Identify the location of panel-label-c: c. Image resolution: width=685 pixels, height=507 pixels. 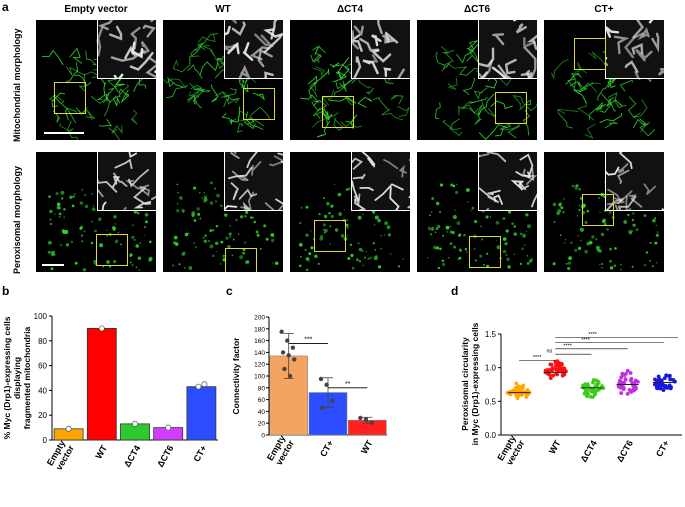
(229, 291).